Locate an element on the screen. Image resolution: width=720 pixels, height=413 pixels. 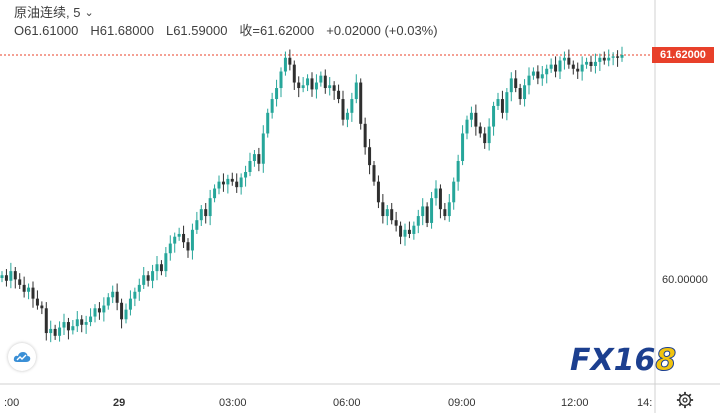
open-value: O61.61000 is located at coordinates (46, 30).